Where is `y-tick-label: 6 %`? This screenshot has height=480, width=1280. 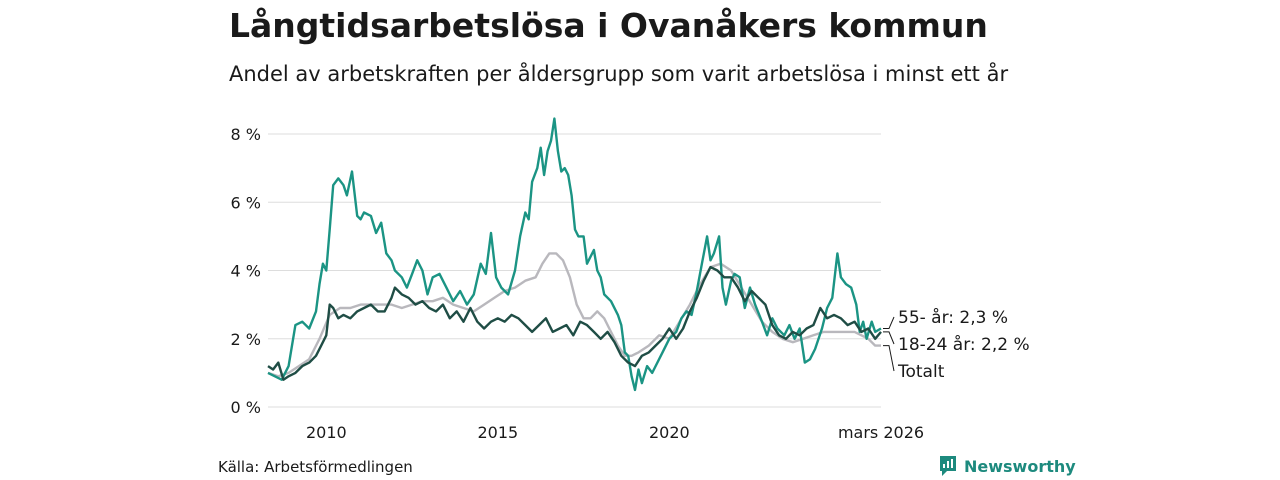
y-tick-label: 6 % is located at coordinates (246, 202).